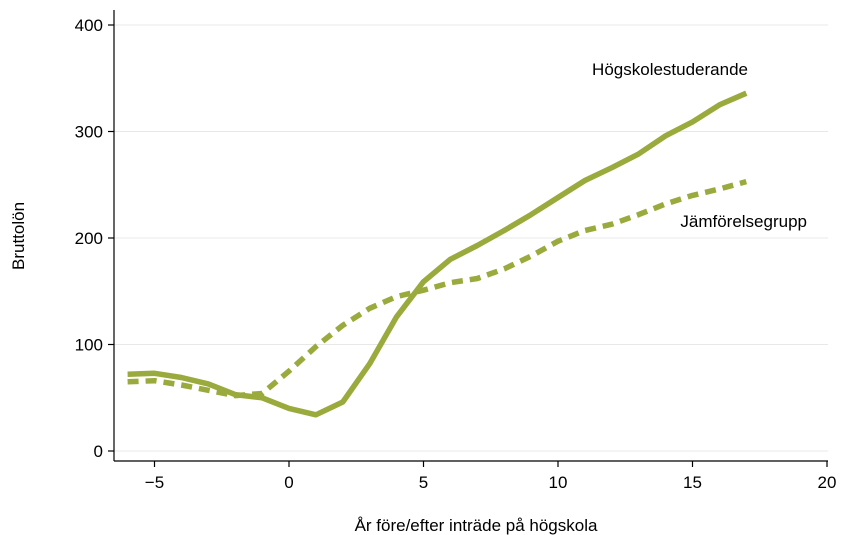 The image size is (843, 535). Describe the element at coordinates (491, 476) in the screenshot. I see `x-axis-ticks: −5 0 5 10 15 20` at that location.